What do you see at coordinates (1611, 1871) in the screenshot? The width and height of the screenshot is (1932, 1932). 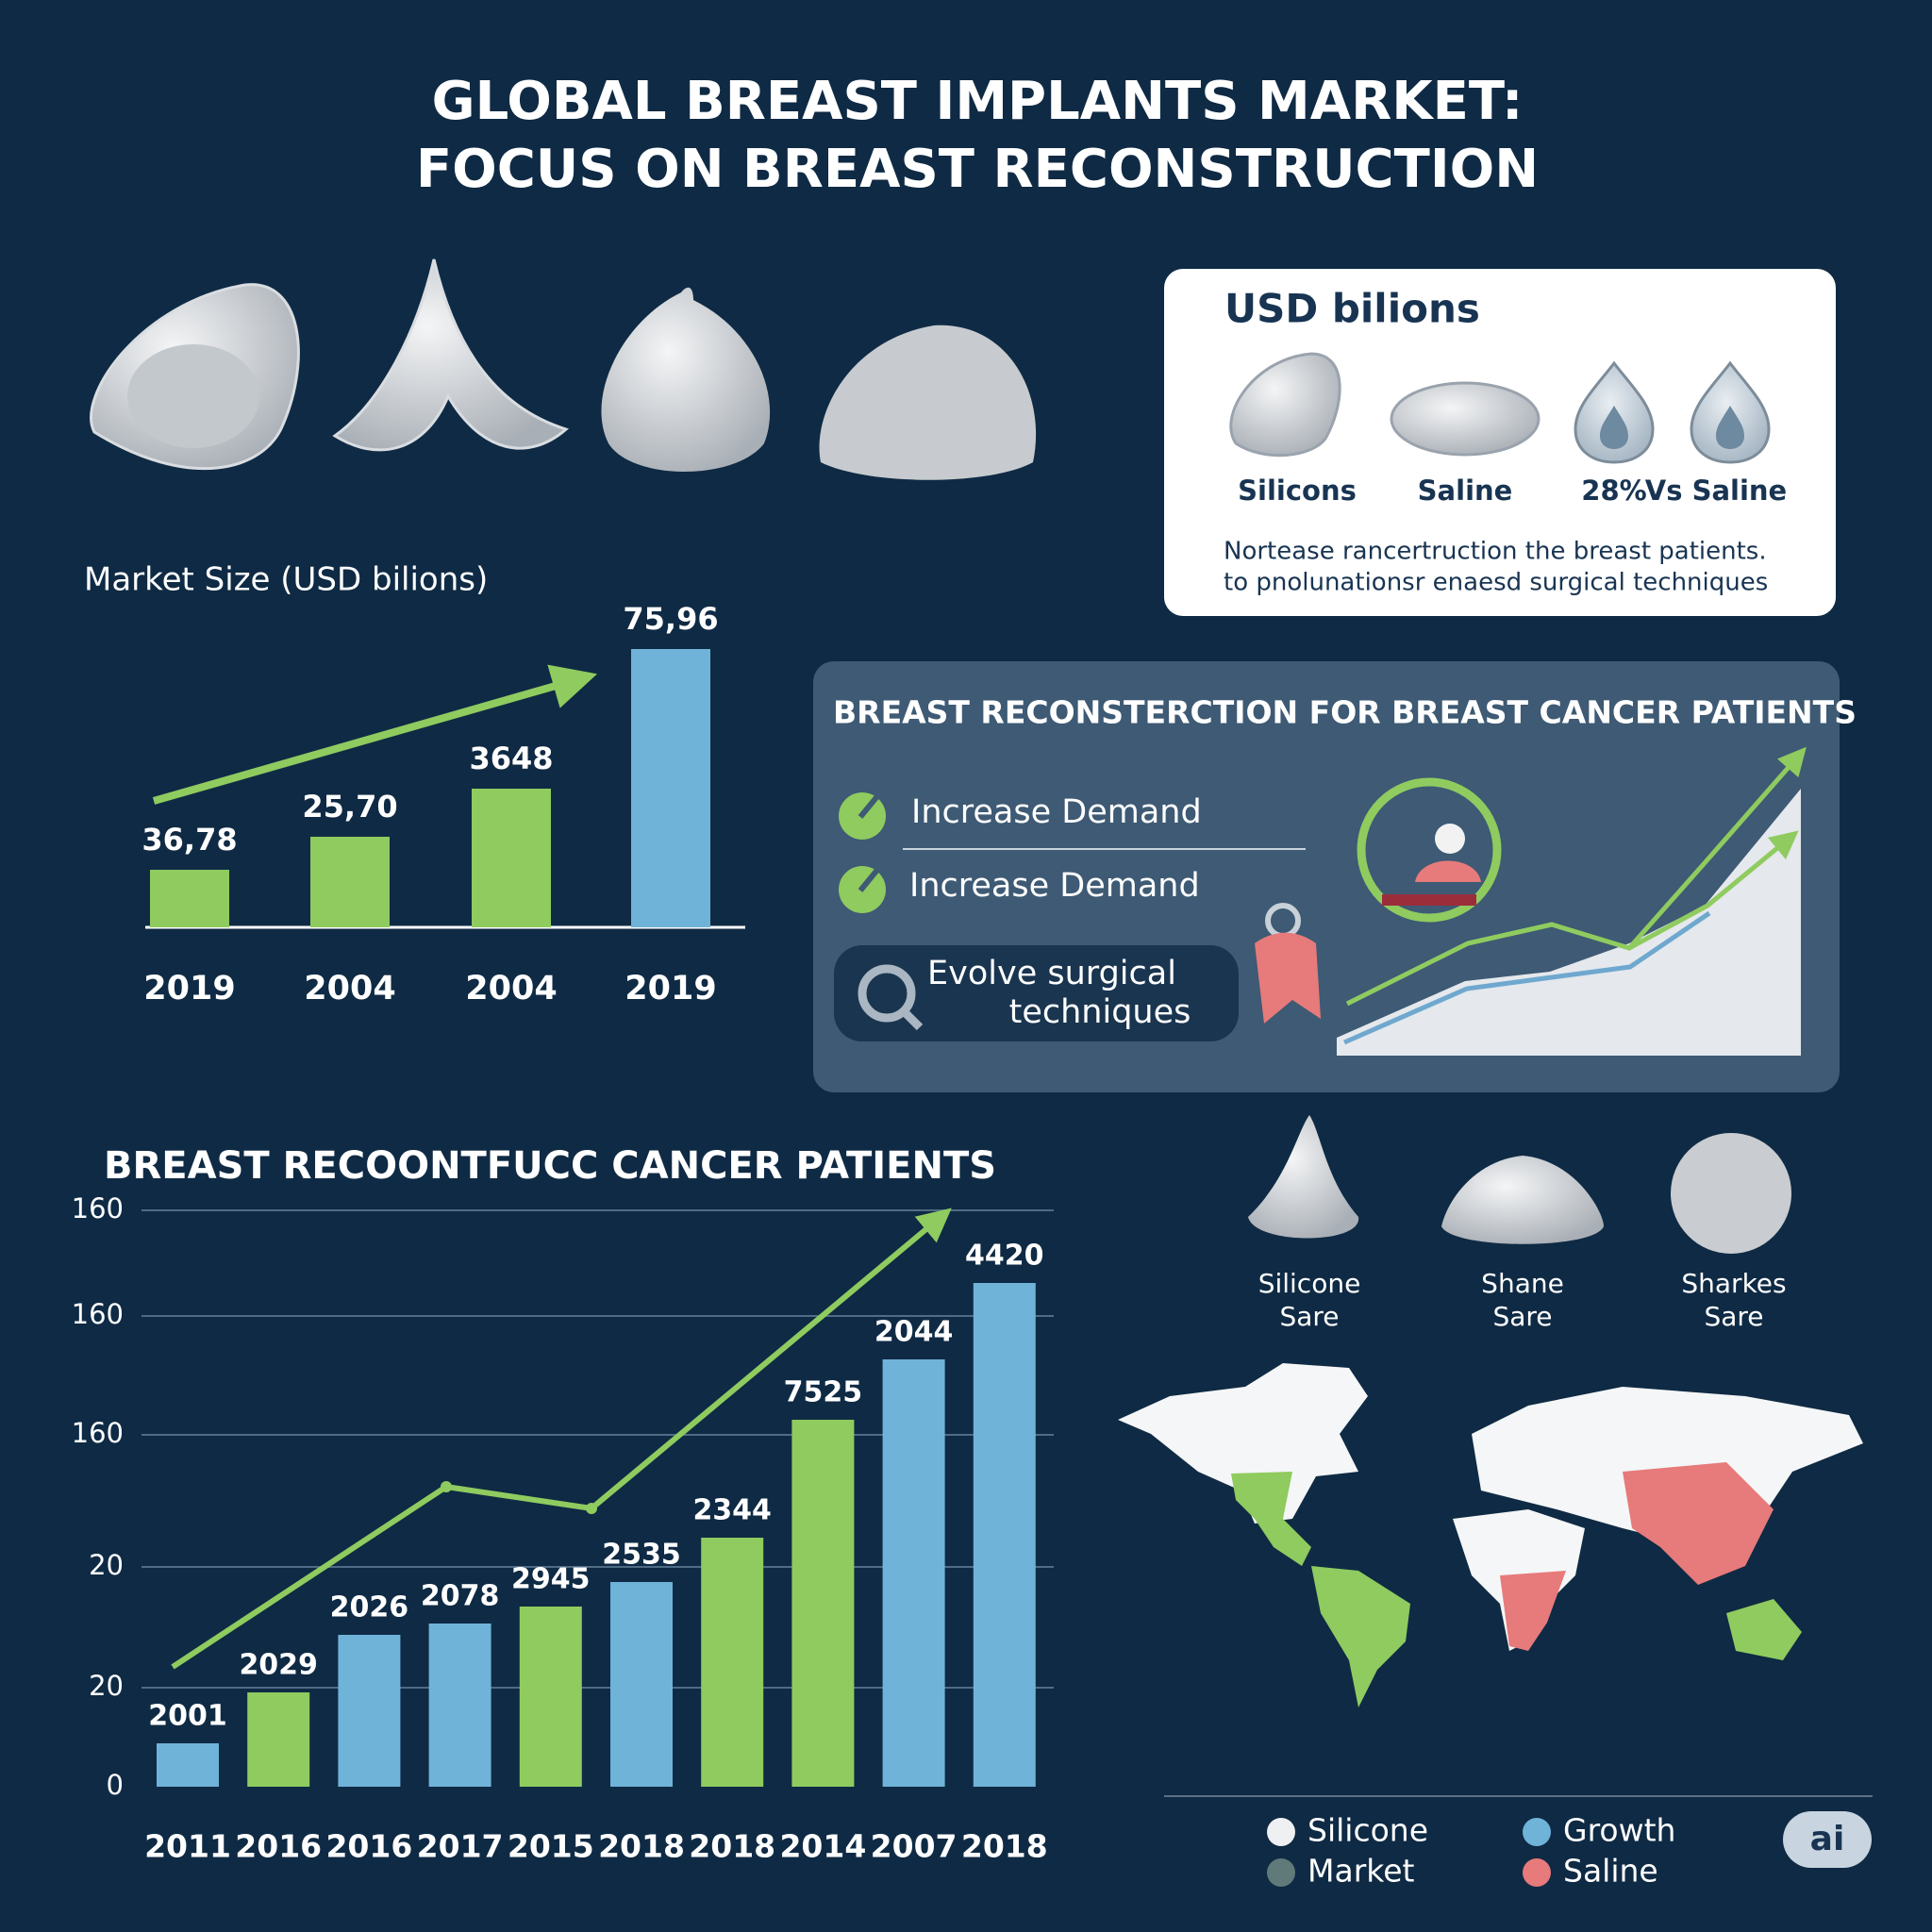 I see `legend-label: Saline` at bounding box center [1611, 1871].